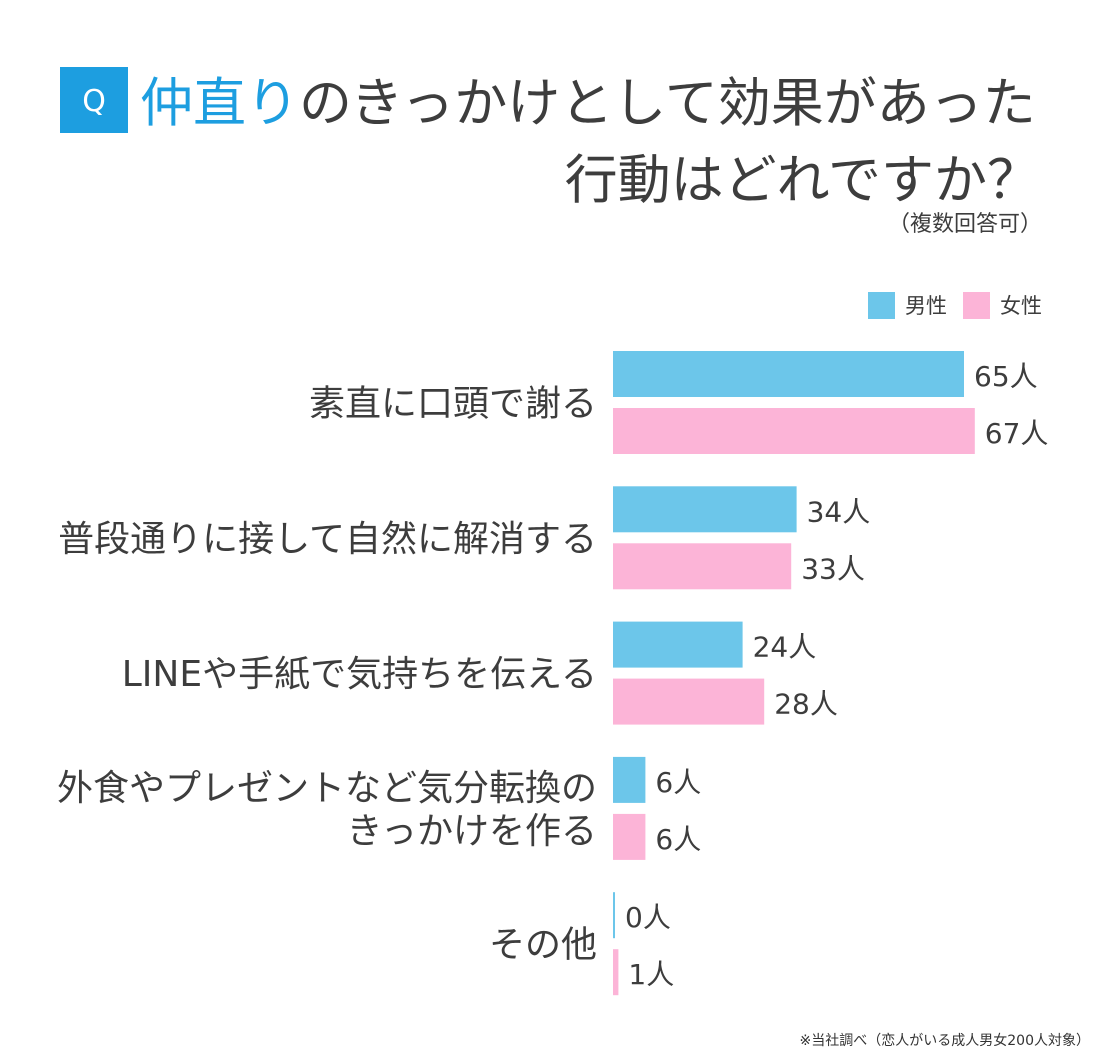  What do you see at coordinates (327, 788) in the screenshot?
I see `category-label-line: 外食やプレゼントなど気分転換の` at bounding box center [327, 788].